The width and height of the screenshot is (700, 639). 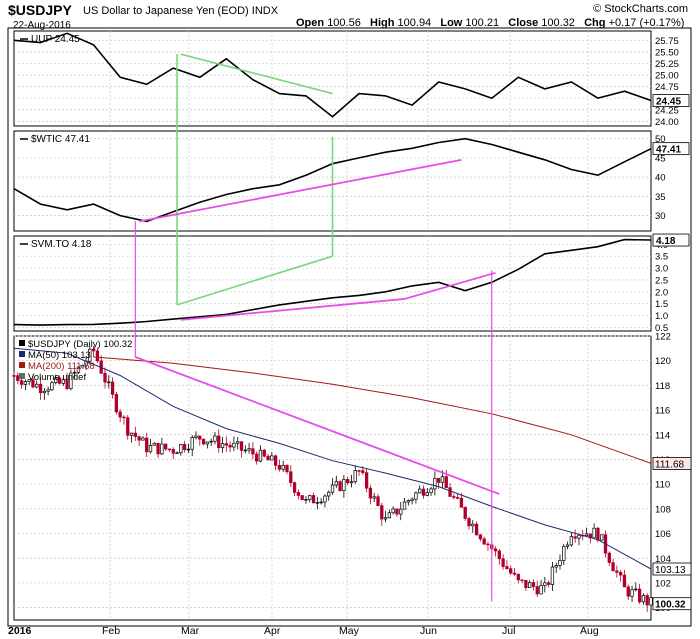 What do you see at coordinates (190, 631) in the screenshot?
I see `x-tick-label: Mar` at bounding box center [190, 631].